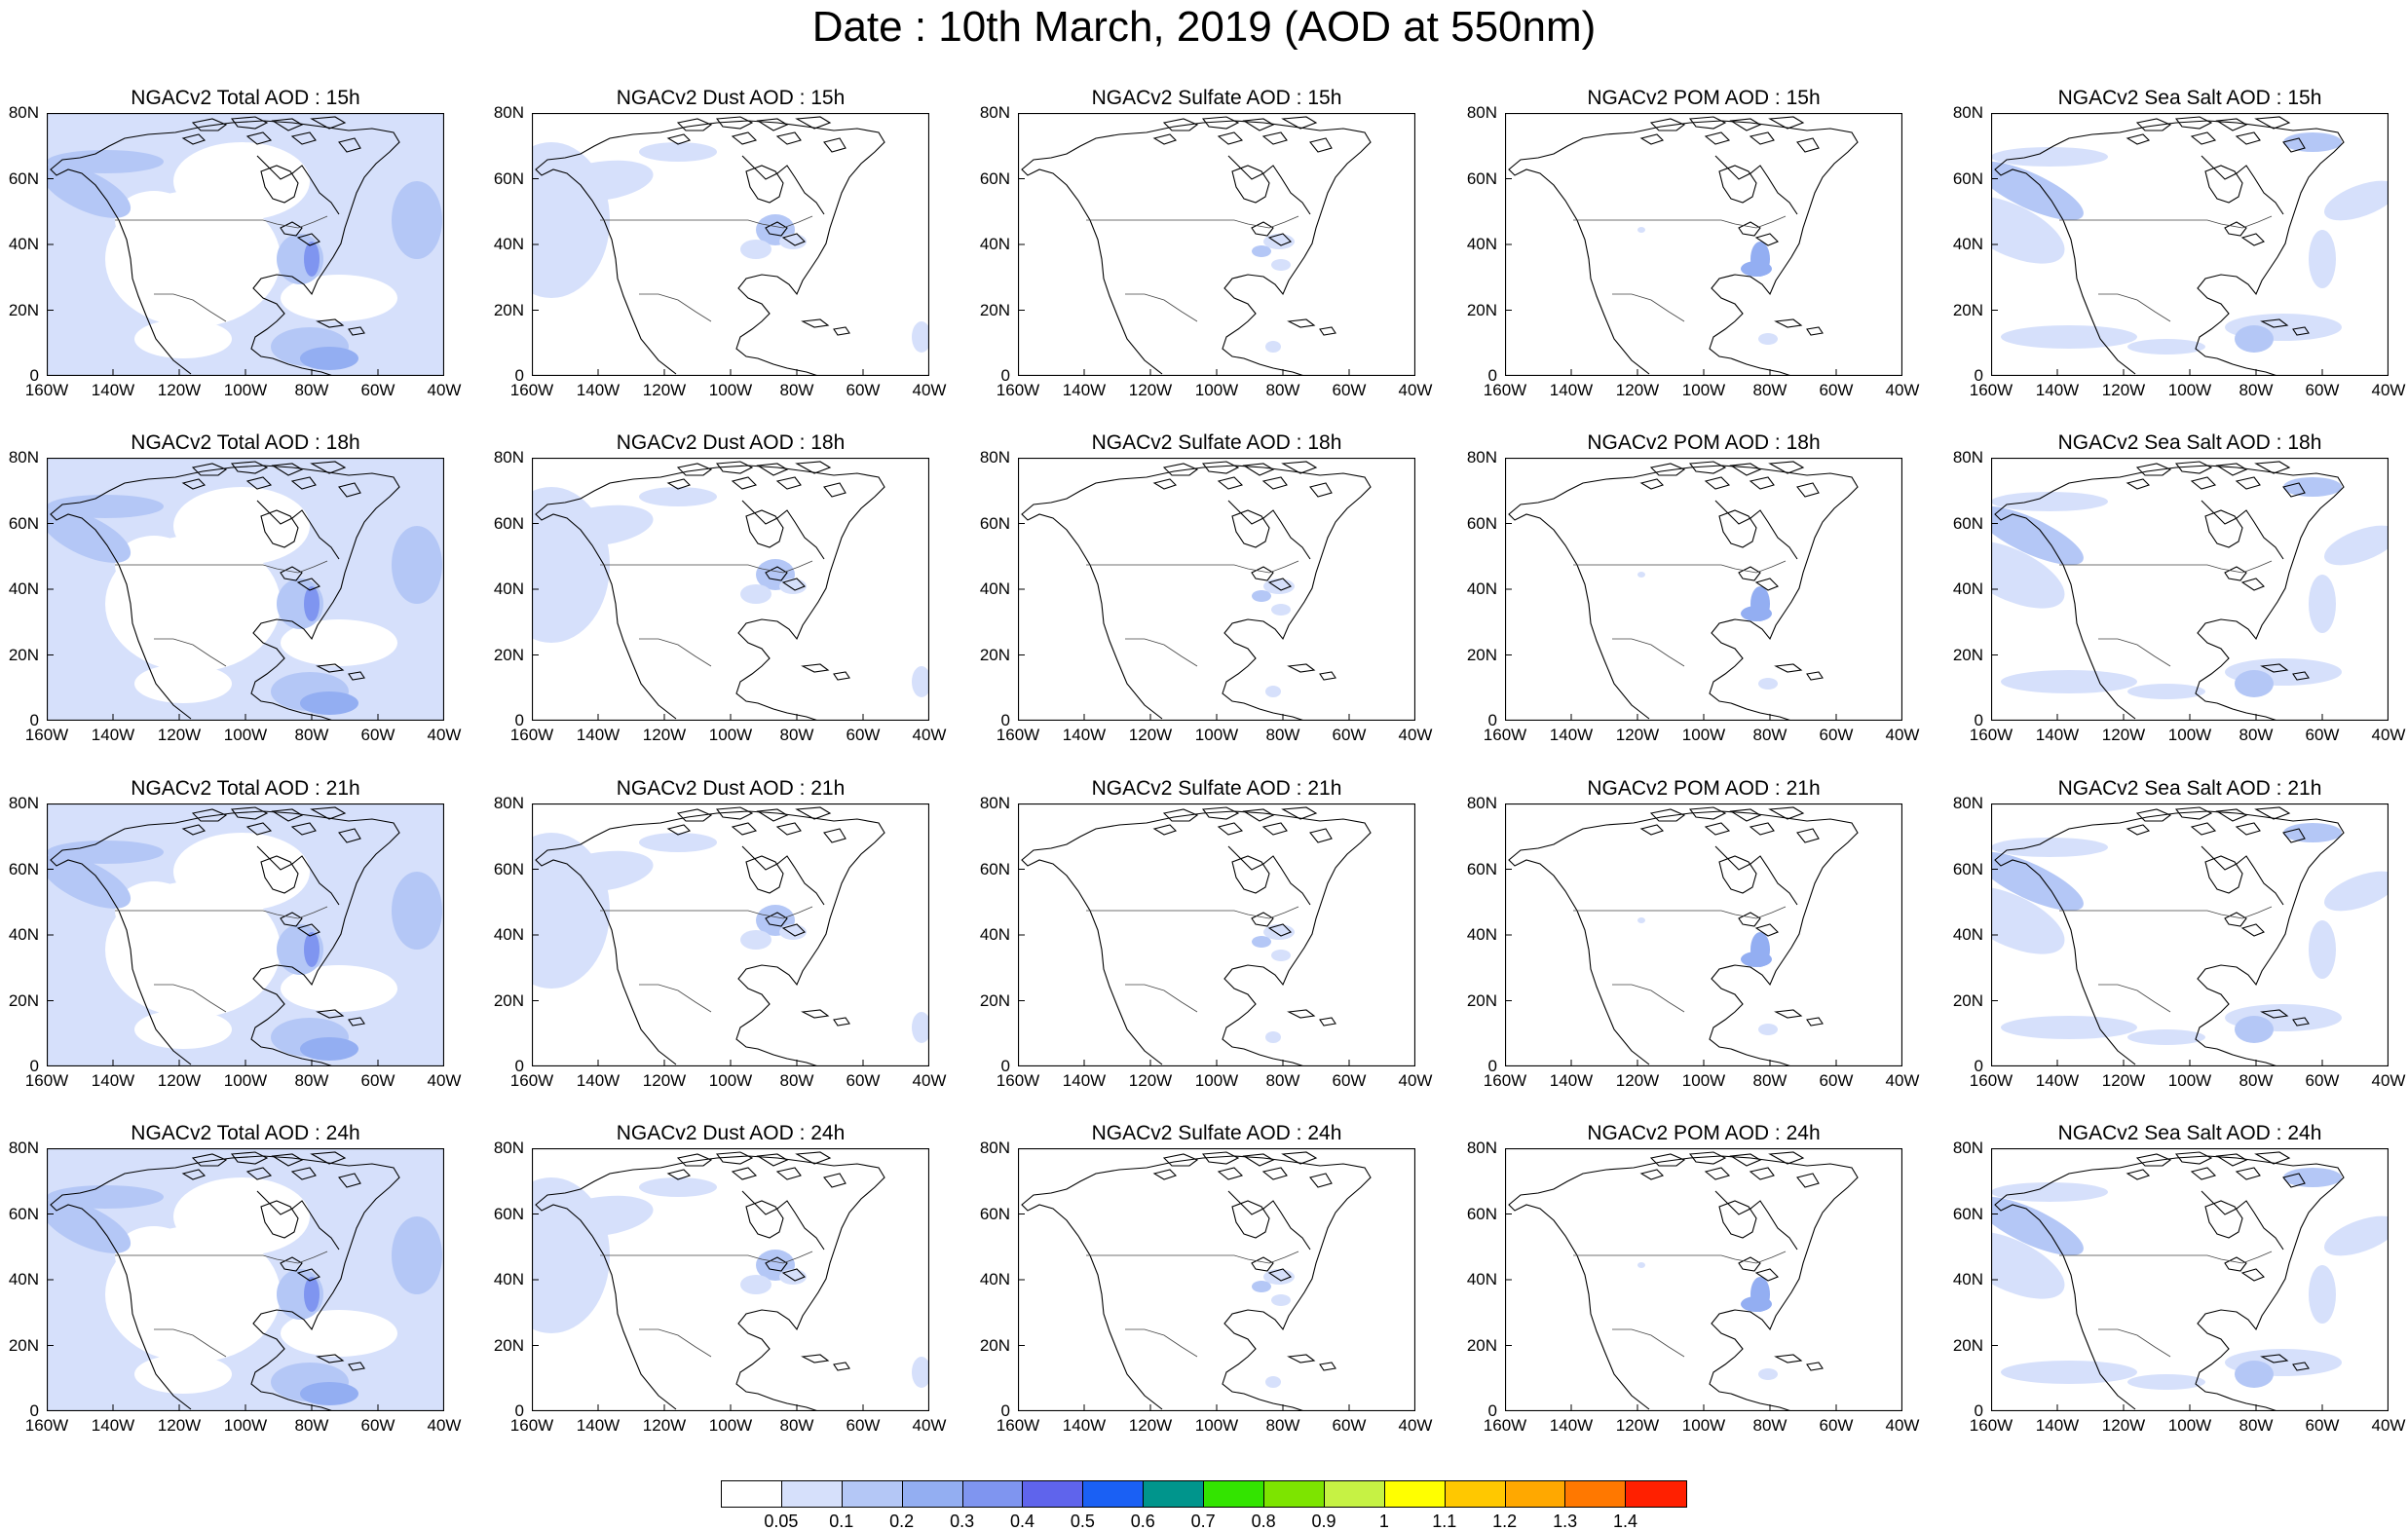 The height and width of the screenshot is (1531, 2408). What do you see at coordinates (2189, 442) in the screenshot?
I see `panel-title: NGACv2 Sea Salt AOD : 18h` at bounding box center [2189, 442].